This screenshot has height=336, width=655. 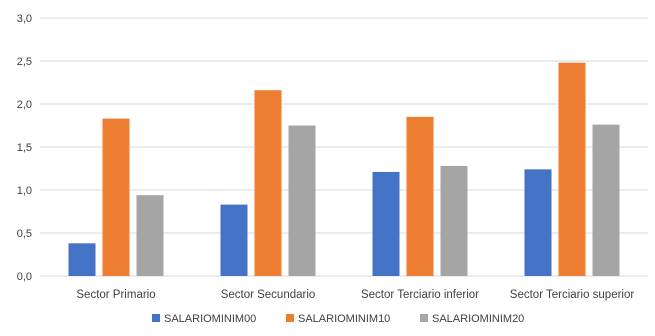 What do you see at coordinates (424, 318) in the screenshot?
I see `legend-swatch-salariominim20` at bounding box center [424, 318].